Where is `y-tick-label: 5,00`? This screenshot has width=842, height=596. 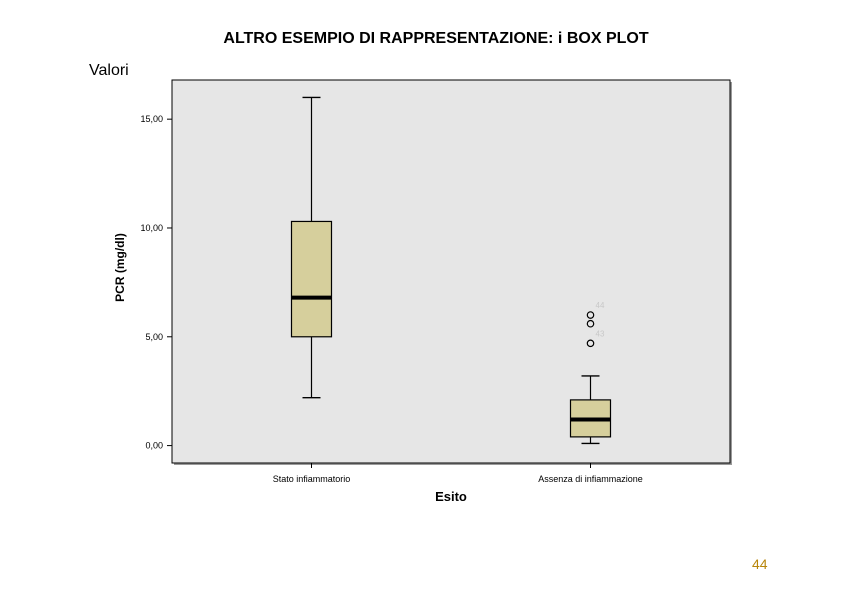 y-tick-label: 5,00 is located at coordinates (154, 337).